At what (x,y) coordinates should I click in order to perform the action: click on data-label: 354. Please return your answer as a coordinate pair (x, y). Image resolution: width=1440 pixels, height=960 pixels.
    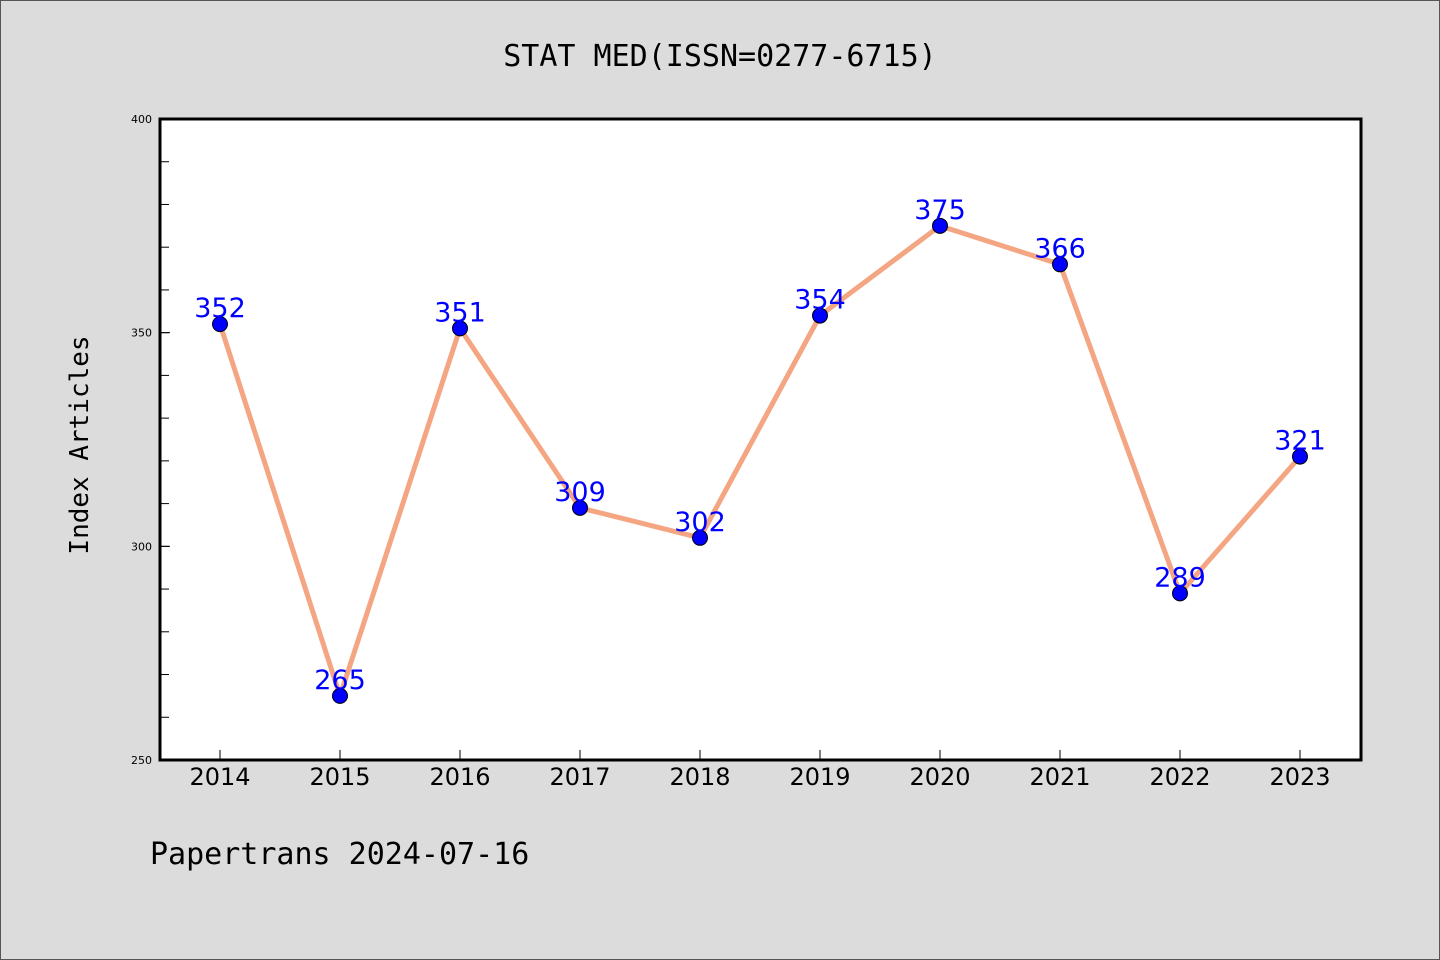
    Looking at the image, I should click on (820, 300).